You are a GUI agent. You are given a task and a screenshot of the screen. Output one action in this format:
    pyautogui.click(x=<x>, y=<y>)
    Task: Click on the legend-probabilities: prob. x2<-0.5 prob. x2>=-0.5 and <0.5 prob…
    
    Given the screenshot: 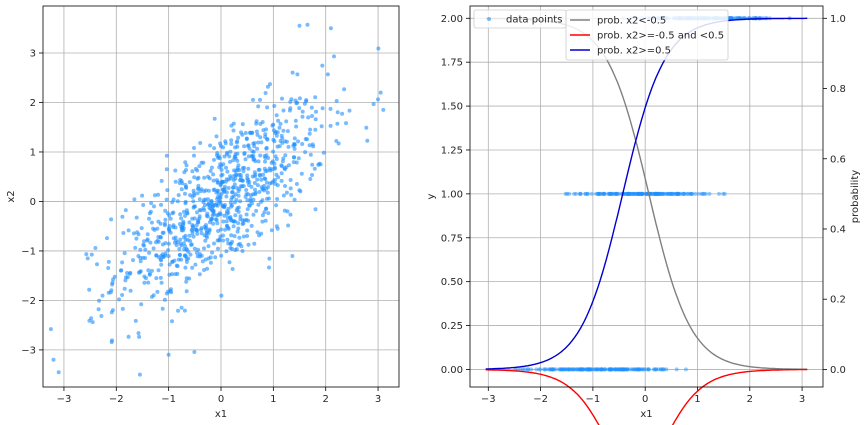 What is the action you would take?
    pyautogui.click(x=647, y=35)
    